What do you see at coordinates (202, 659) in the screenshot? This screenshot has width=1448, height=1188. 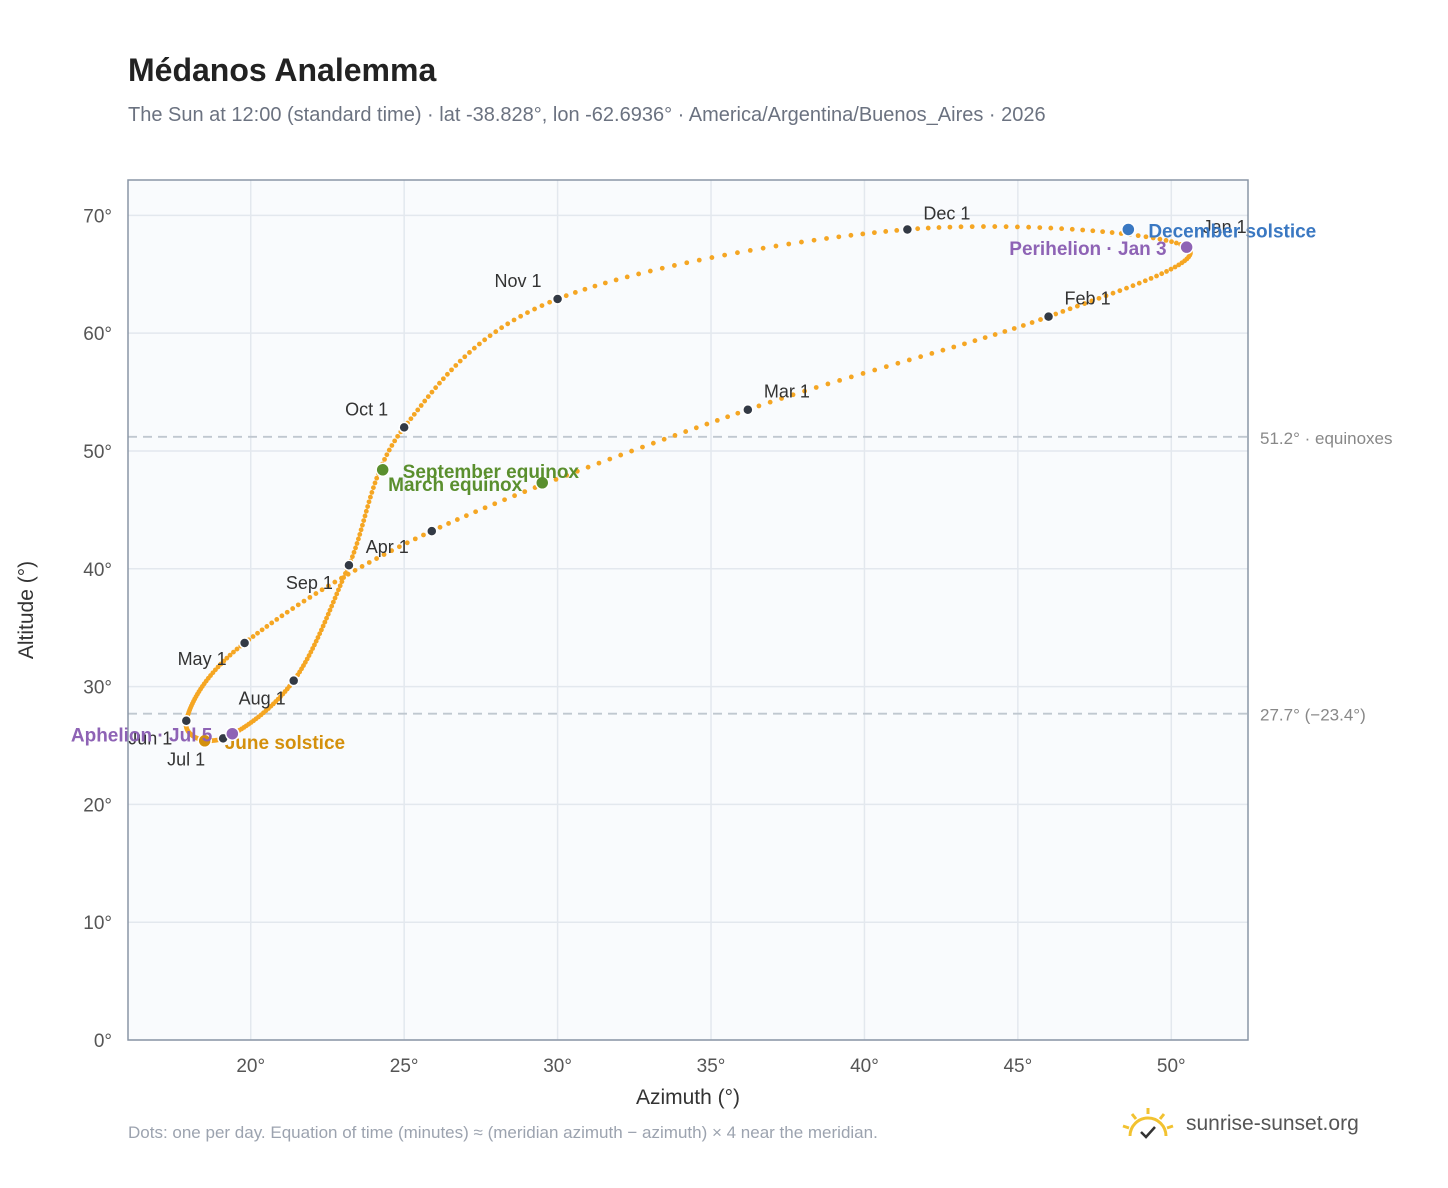 I see `month-label: May 1` at bounding box center [202, 659].